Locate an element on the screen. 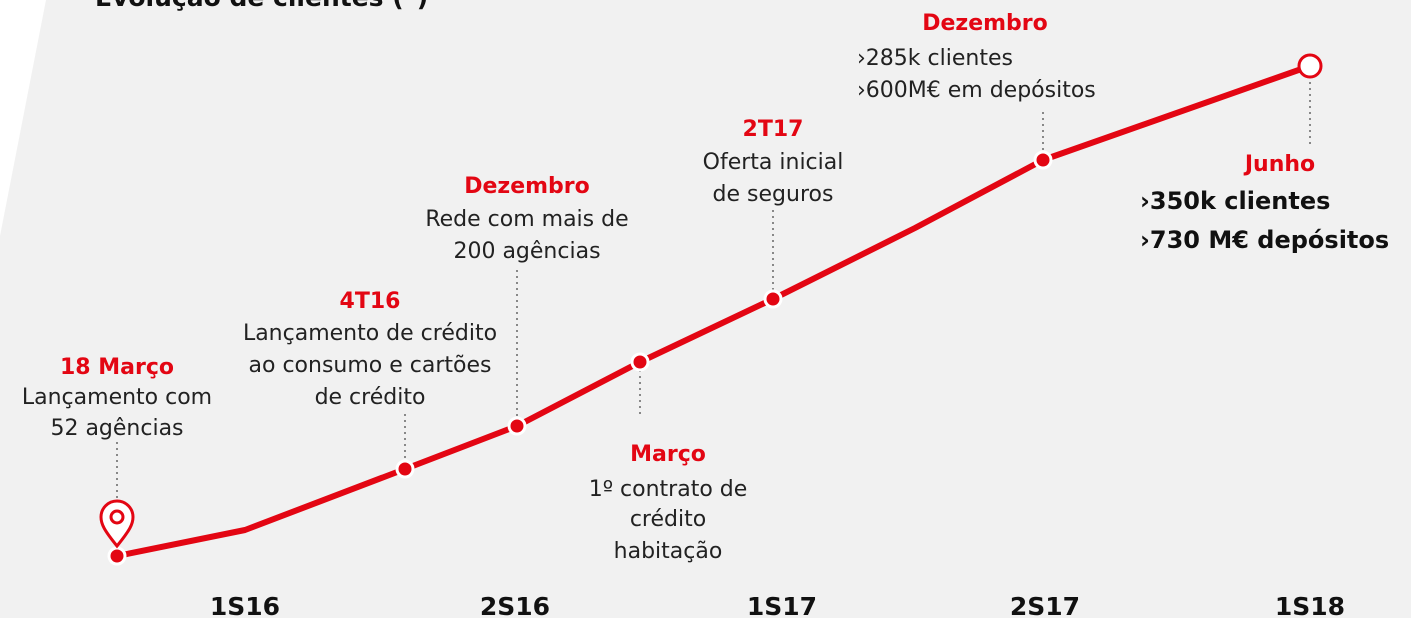 This screenshot has width=1411, height=618. milestone-line: 200 agências is located at coordinates (526, 251).